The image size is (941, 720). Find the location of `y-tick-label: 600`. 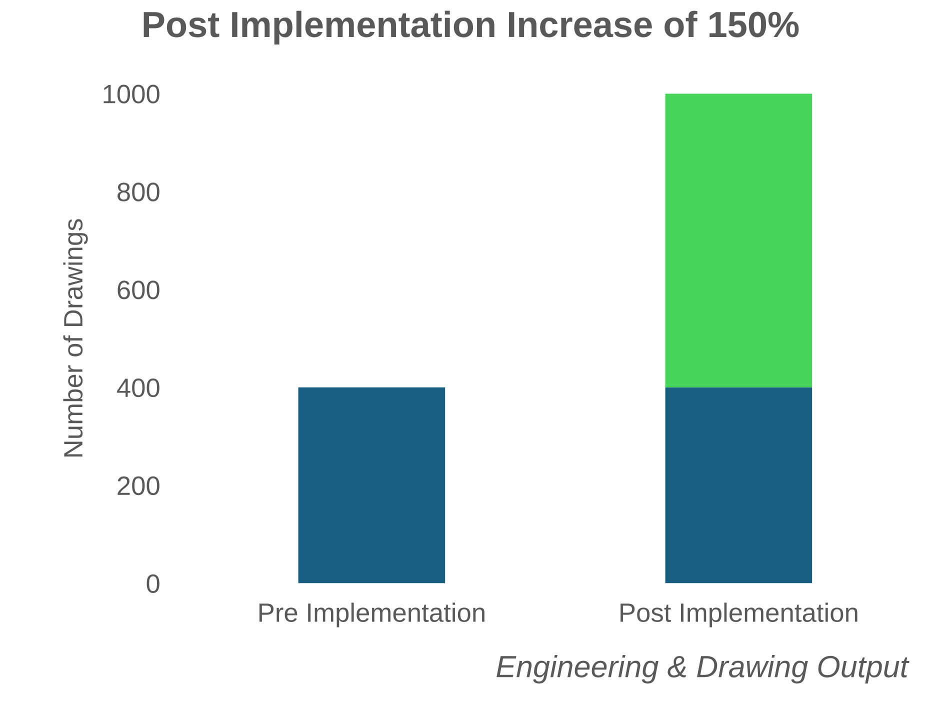

y-tick-label: 600 is located at coordinates (139, 290).